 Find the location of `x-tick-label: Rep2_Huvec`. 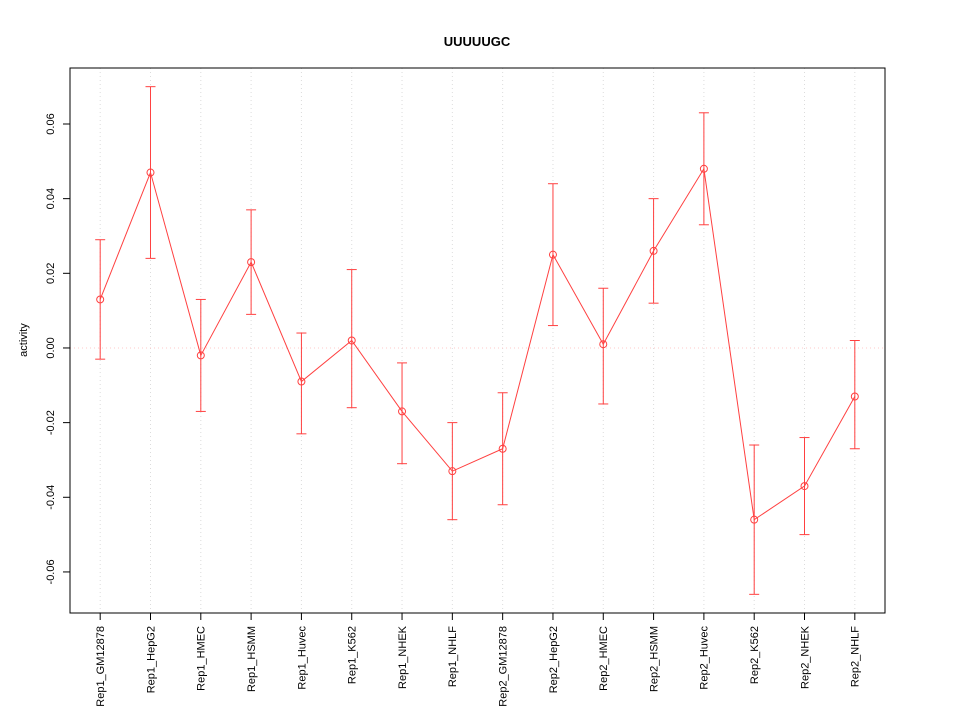

x-tick-label: Rep2_Huvec is located at coordinates (705, 658).